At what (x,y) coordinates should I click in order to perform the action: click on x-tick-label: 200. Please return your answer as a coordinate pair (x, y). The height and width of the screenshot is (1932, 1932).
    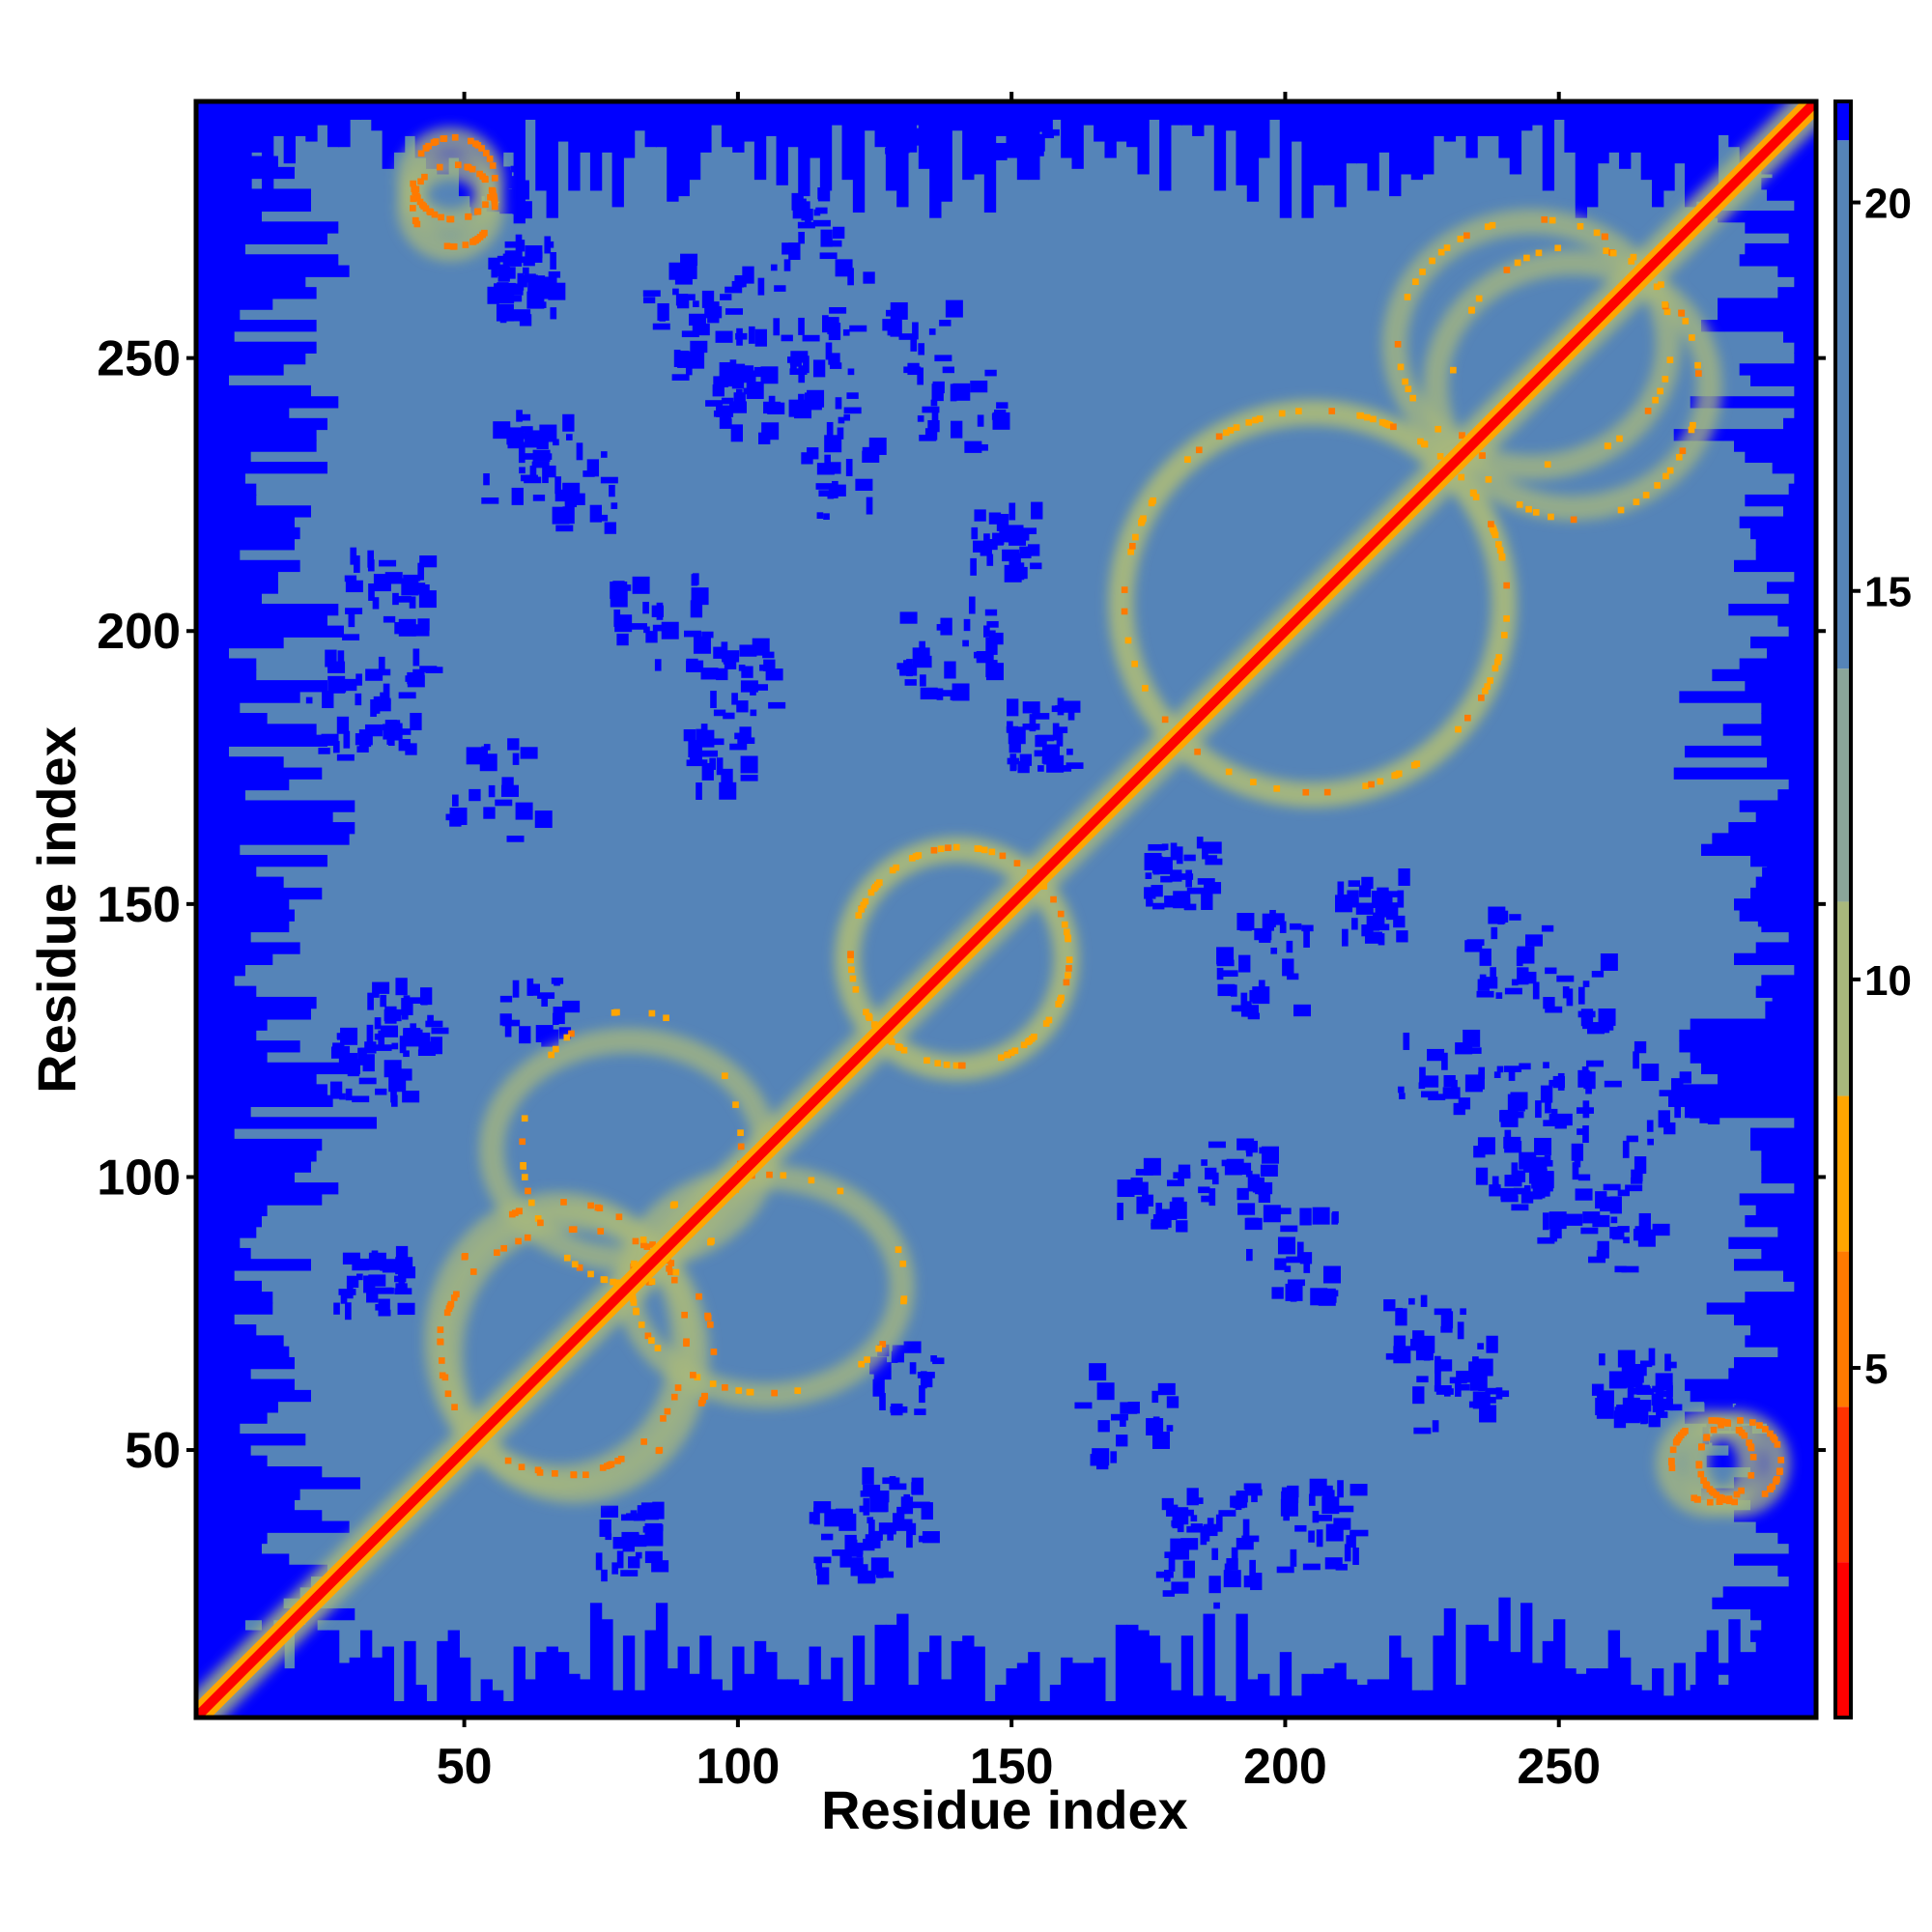
    Looking at the image, I should click on (1285, 1767).